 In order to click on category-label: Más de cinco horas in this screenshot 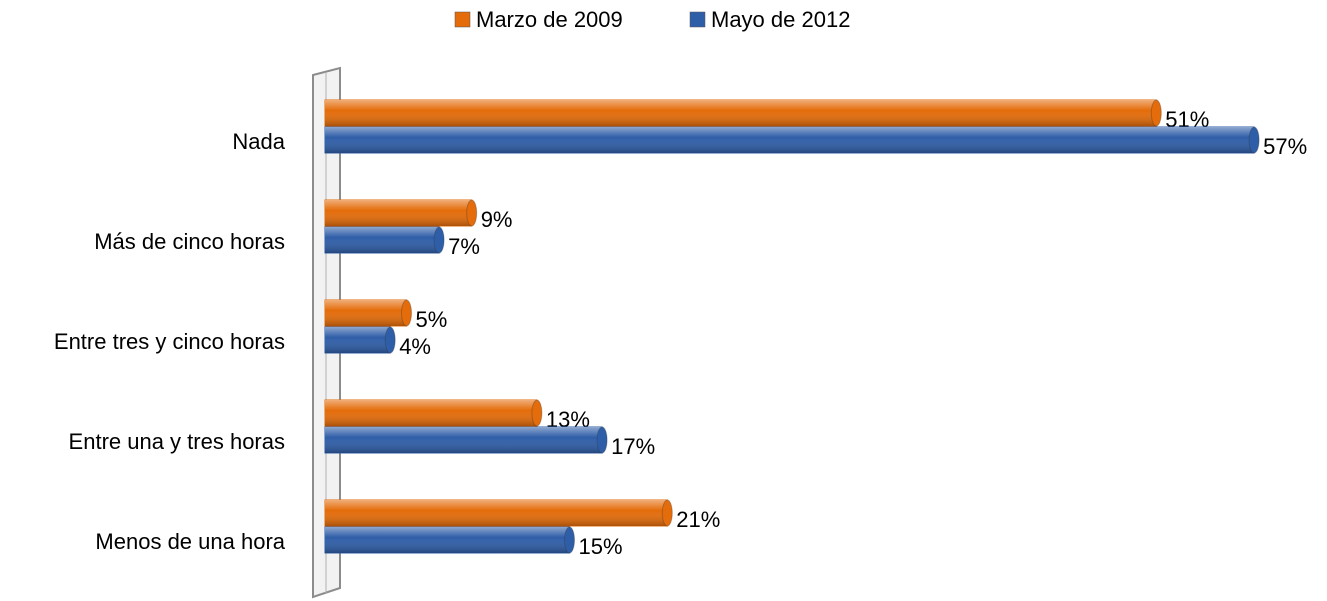, I will do `click(189, 241)`.